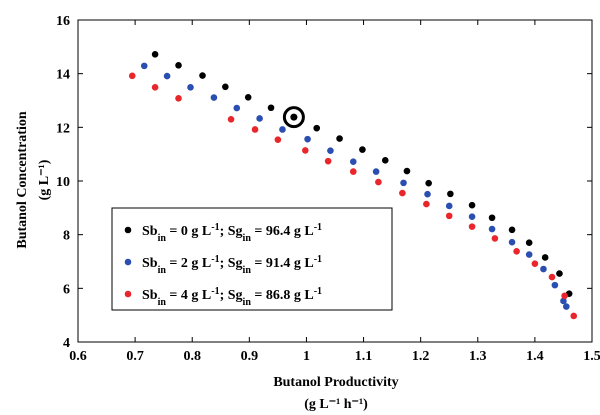 The width and height of the screenshot is (600, 415). What do you see at coordinates (192, 356) in the screenshot?
I see `x-tick-label: 0.8` at bounding box center [192, 356].